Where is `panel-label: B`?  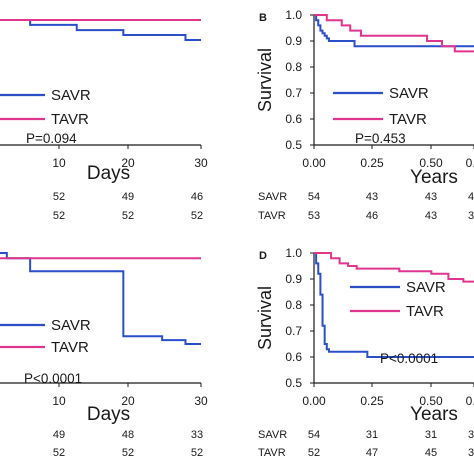 panel-label: B is located at coordinates (263, 18).